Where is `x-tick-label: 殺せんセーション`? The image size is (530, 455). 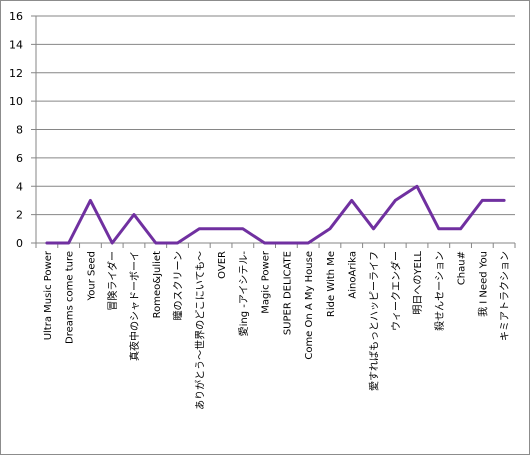 x-tick-label: 殺せんセーション is located at coordinates (439, 291).